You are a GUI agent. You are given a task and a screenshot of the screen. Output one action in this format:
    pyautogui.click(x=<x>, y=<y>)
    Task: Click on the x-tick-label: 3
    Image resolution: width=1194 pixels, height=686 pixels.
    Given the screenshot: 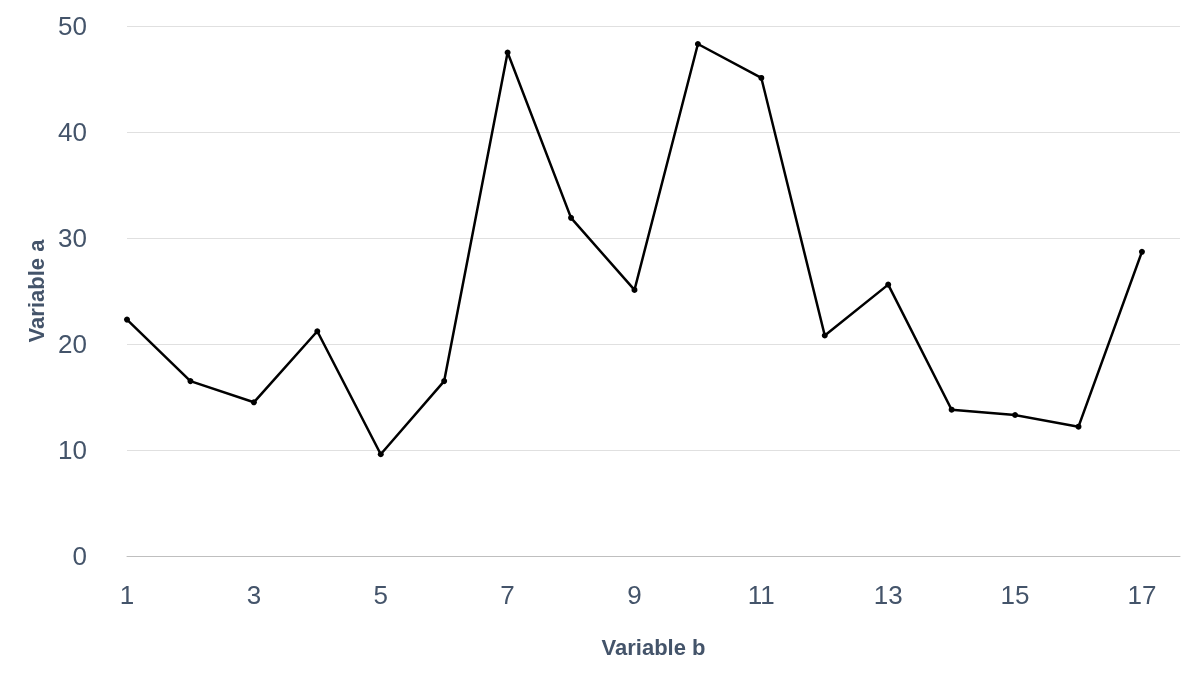 What is the action you would take?
    pyautogui.click(x=254, y=595)
    